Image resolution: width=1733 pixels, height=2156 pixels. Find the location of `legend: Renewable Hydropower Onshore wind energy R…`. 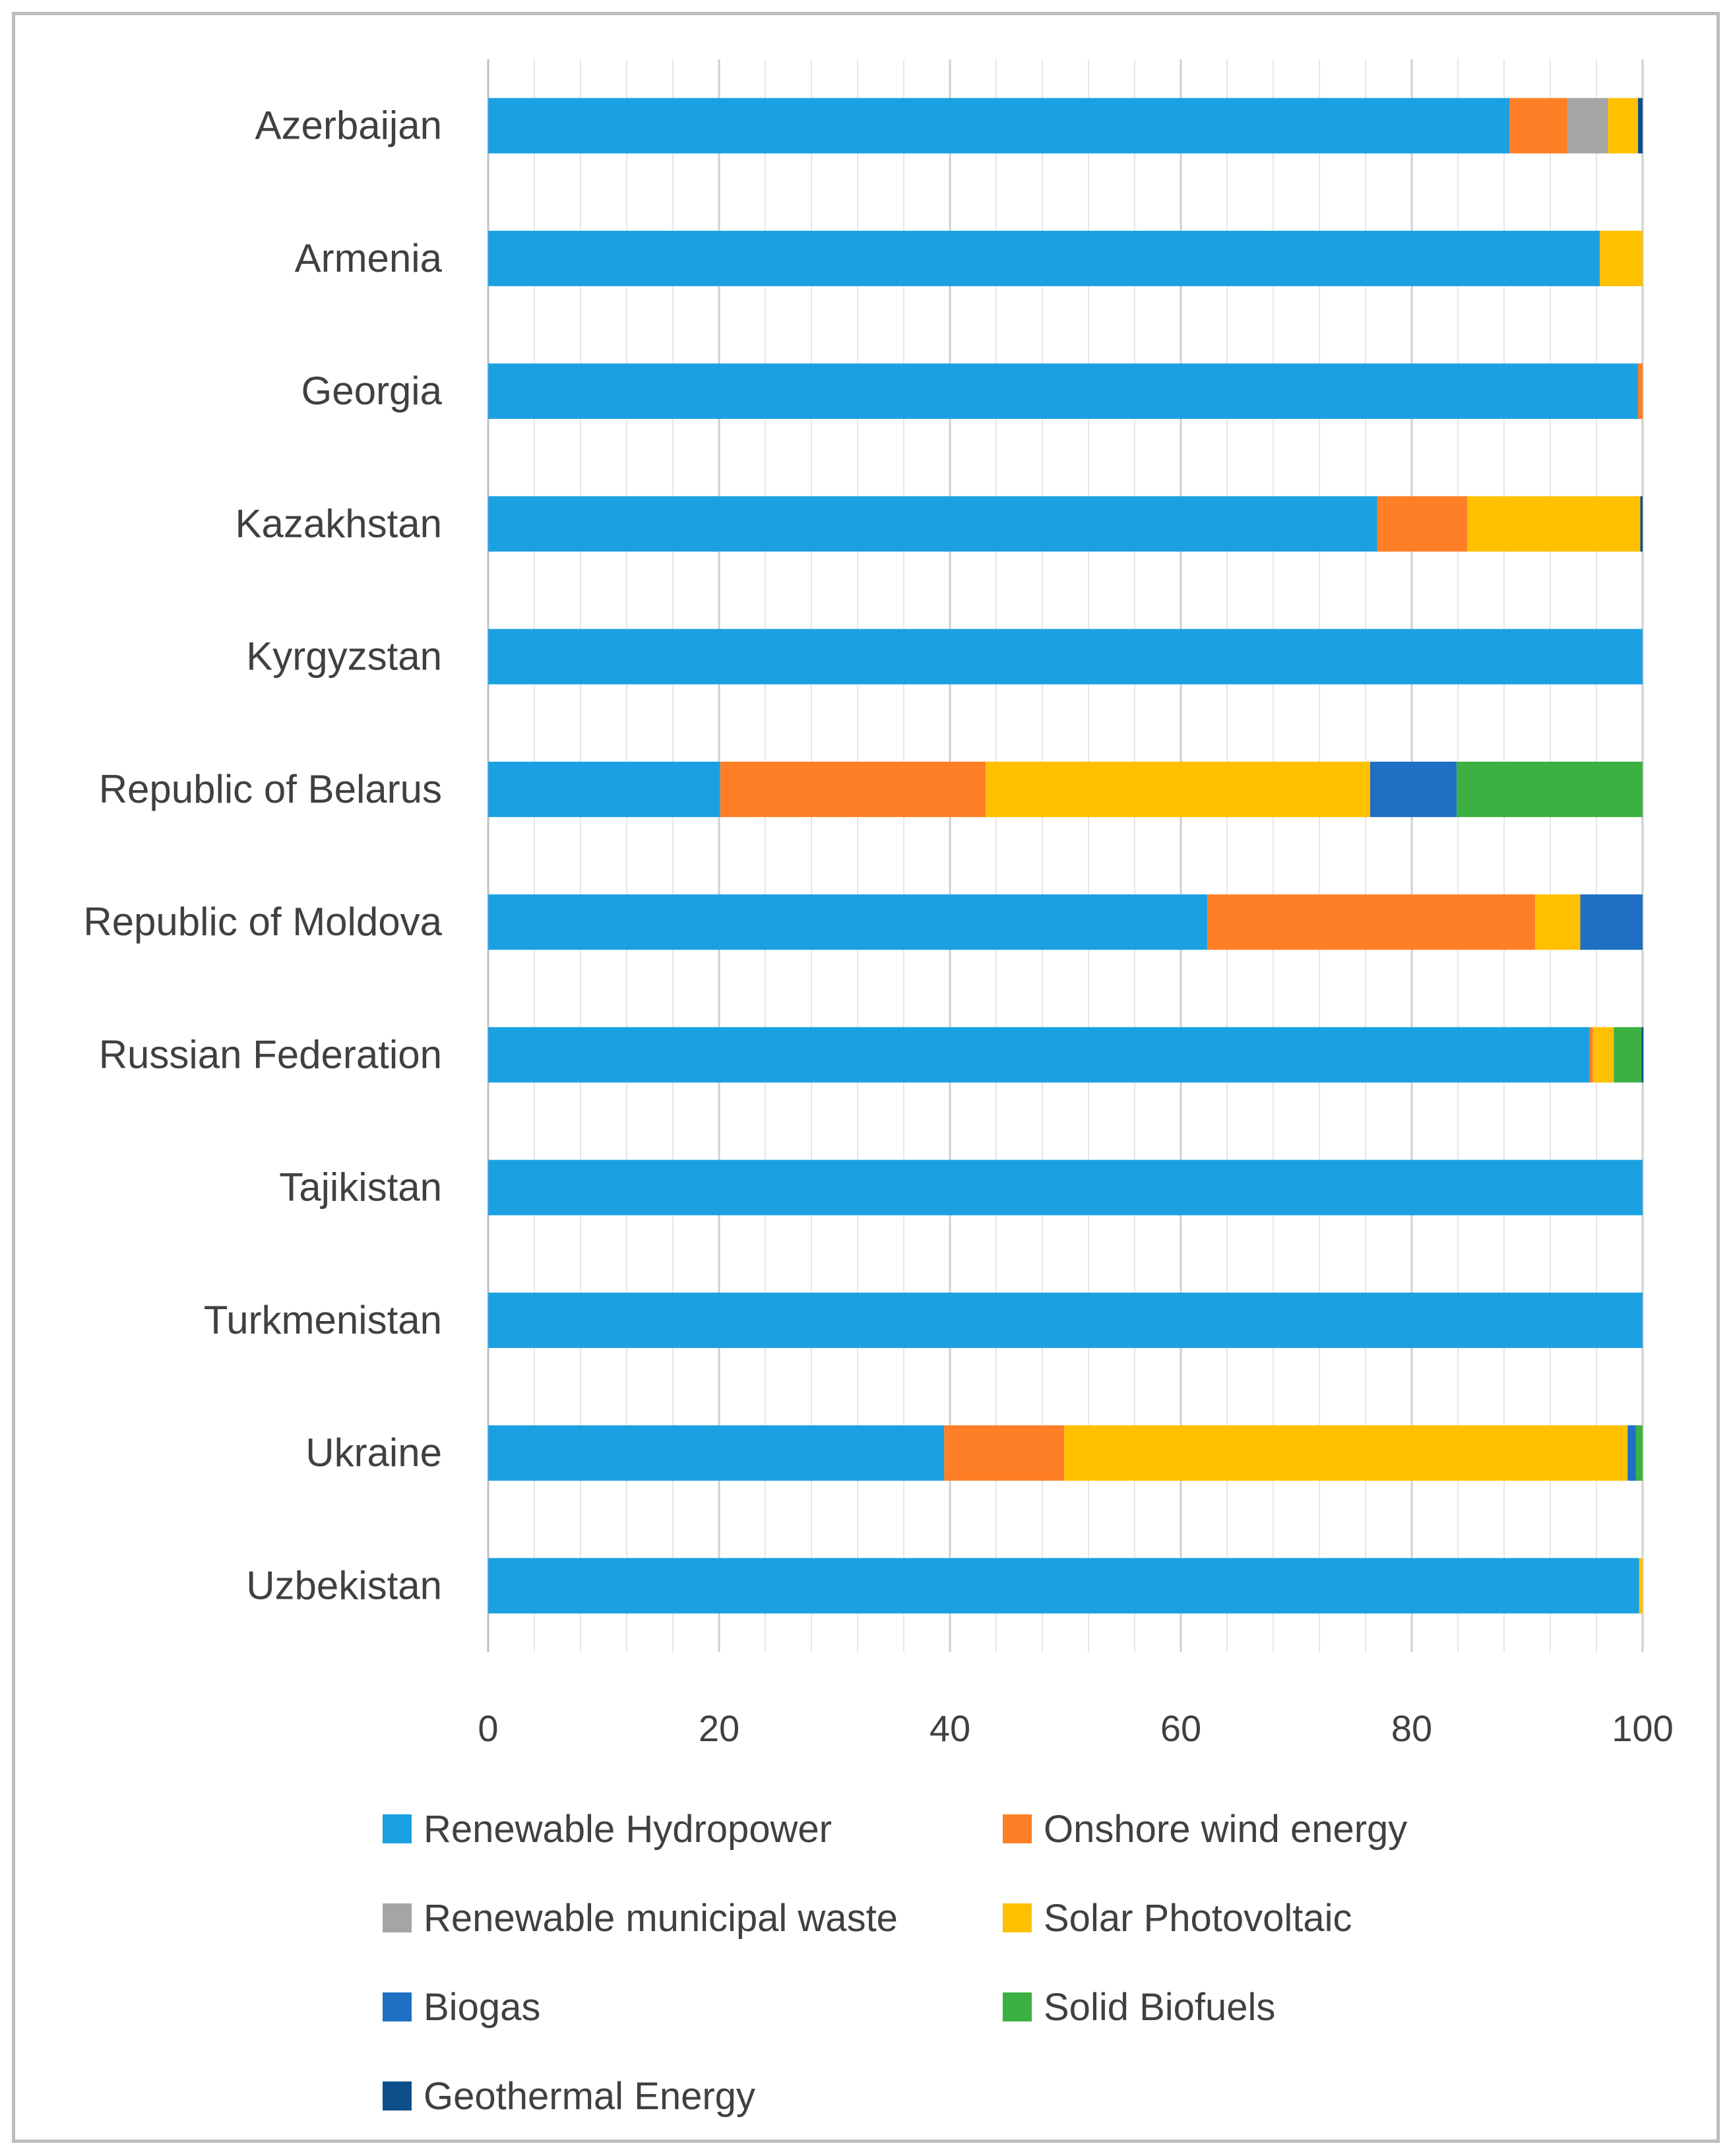

legend: Renewable Hydropower Onshore wind energy R… is located at coordinates (895, 1963).